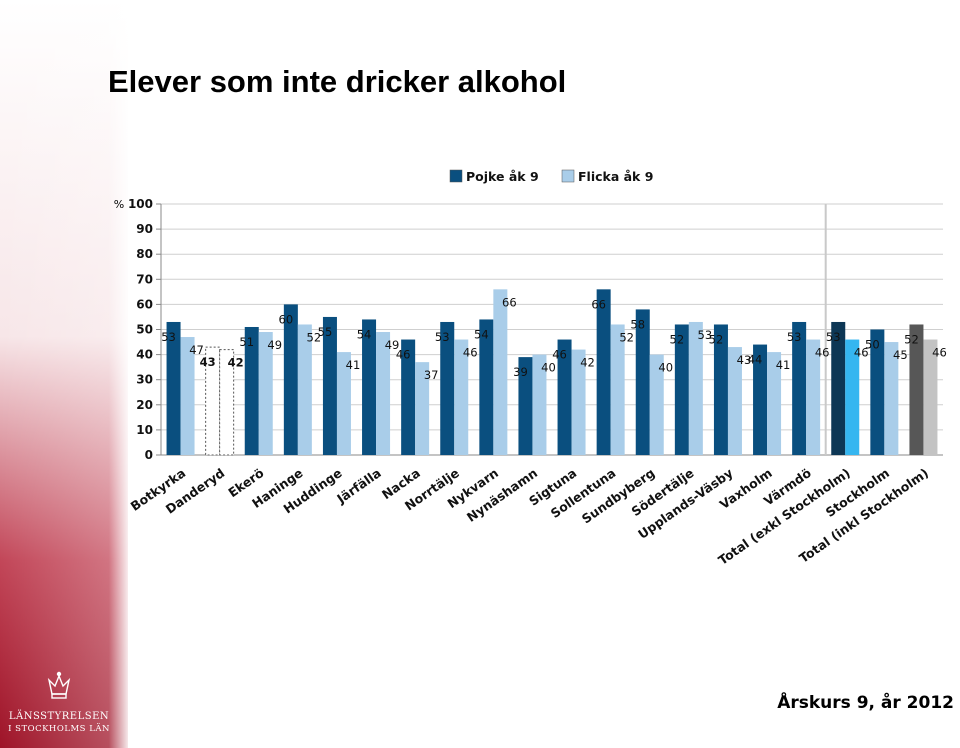 The image size is (960, 748). What do you see at coordinates (900, 355) in the screenshot?
I see `data-label: 45` at bounding box center [900, 355].